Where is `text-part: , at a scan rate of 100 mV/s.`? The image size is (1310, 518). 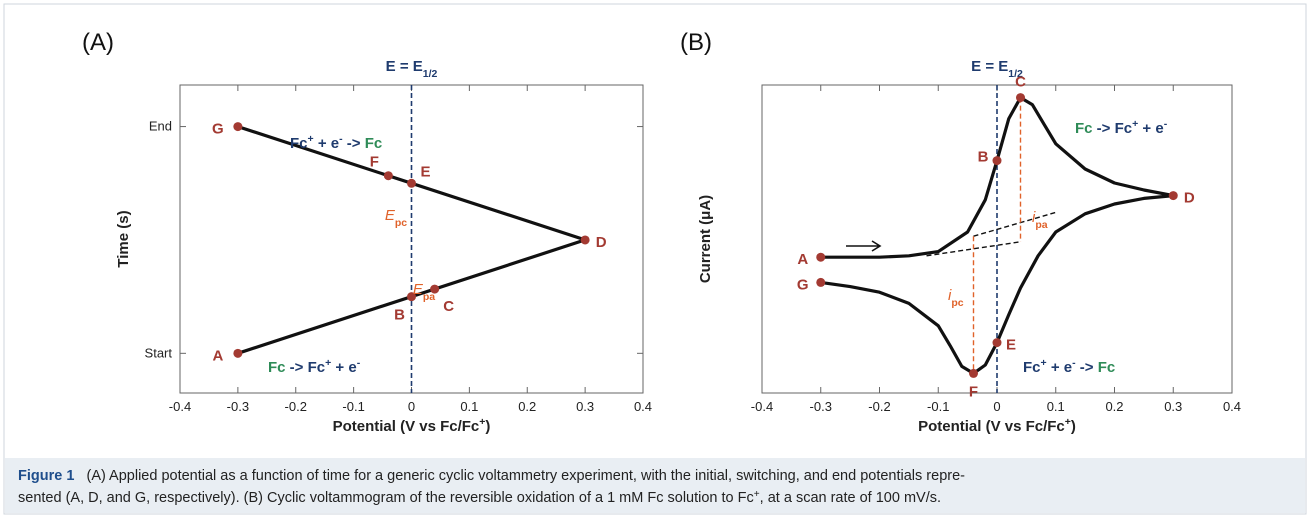 text-part: , at a scan rate of 100 mV/s. is located at coordinates (850, 498).